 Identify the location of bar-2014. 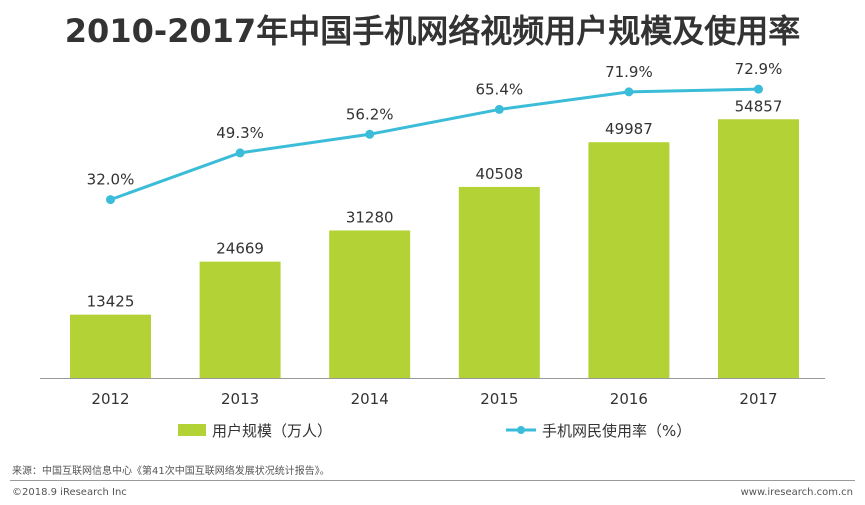
(370, 304).